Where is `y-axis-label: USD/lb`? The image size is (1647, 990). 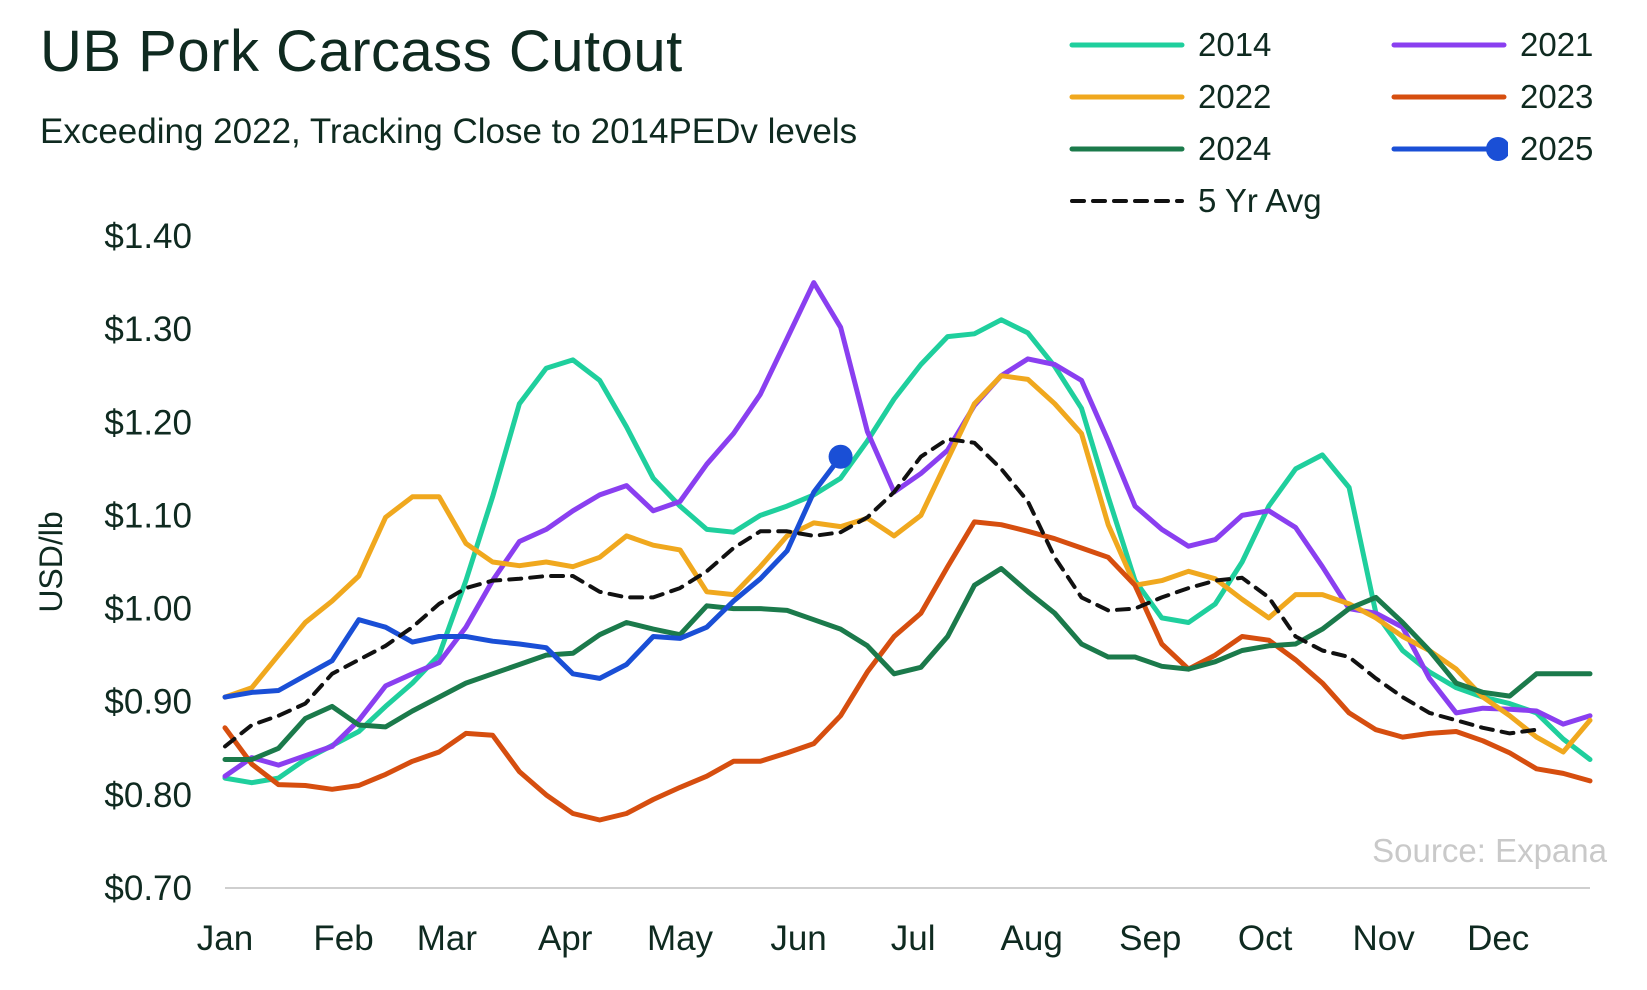
y-axis-label: USD/lb is located at coordinates (51, 561).